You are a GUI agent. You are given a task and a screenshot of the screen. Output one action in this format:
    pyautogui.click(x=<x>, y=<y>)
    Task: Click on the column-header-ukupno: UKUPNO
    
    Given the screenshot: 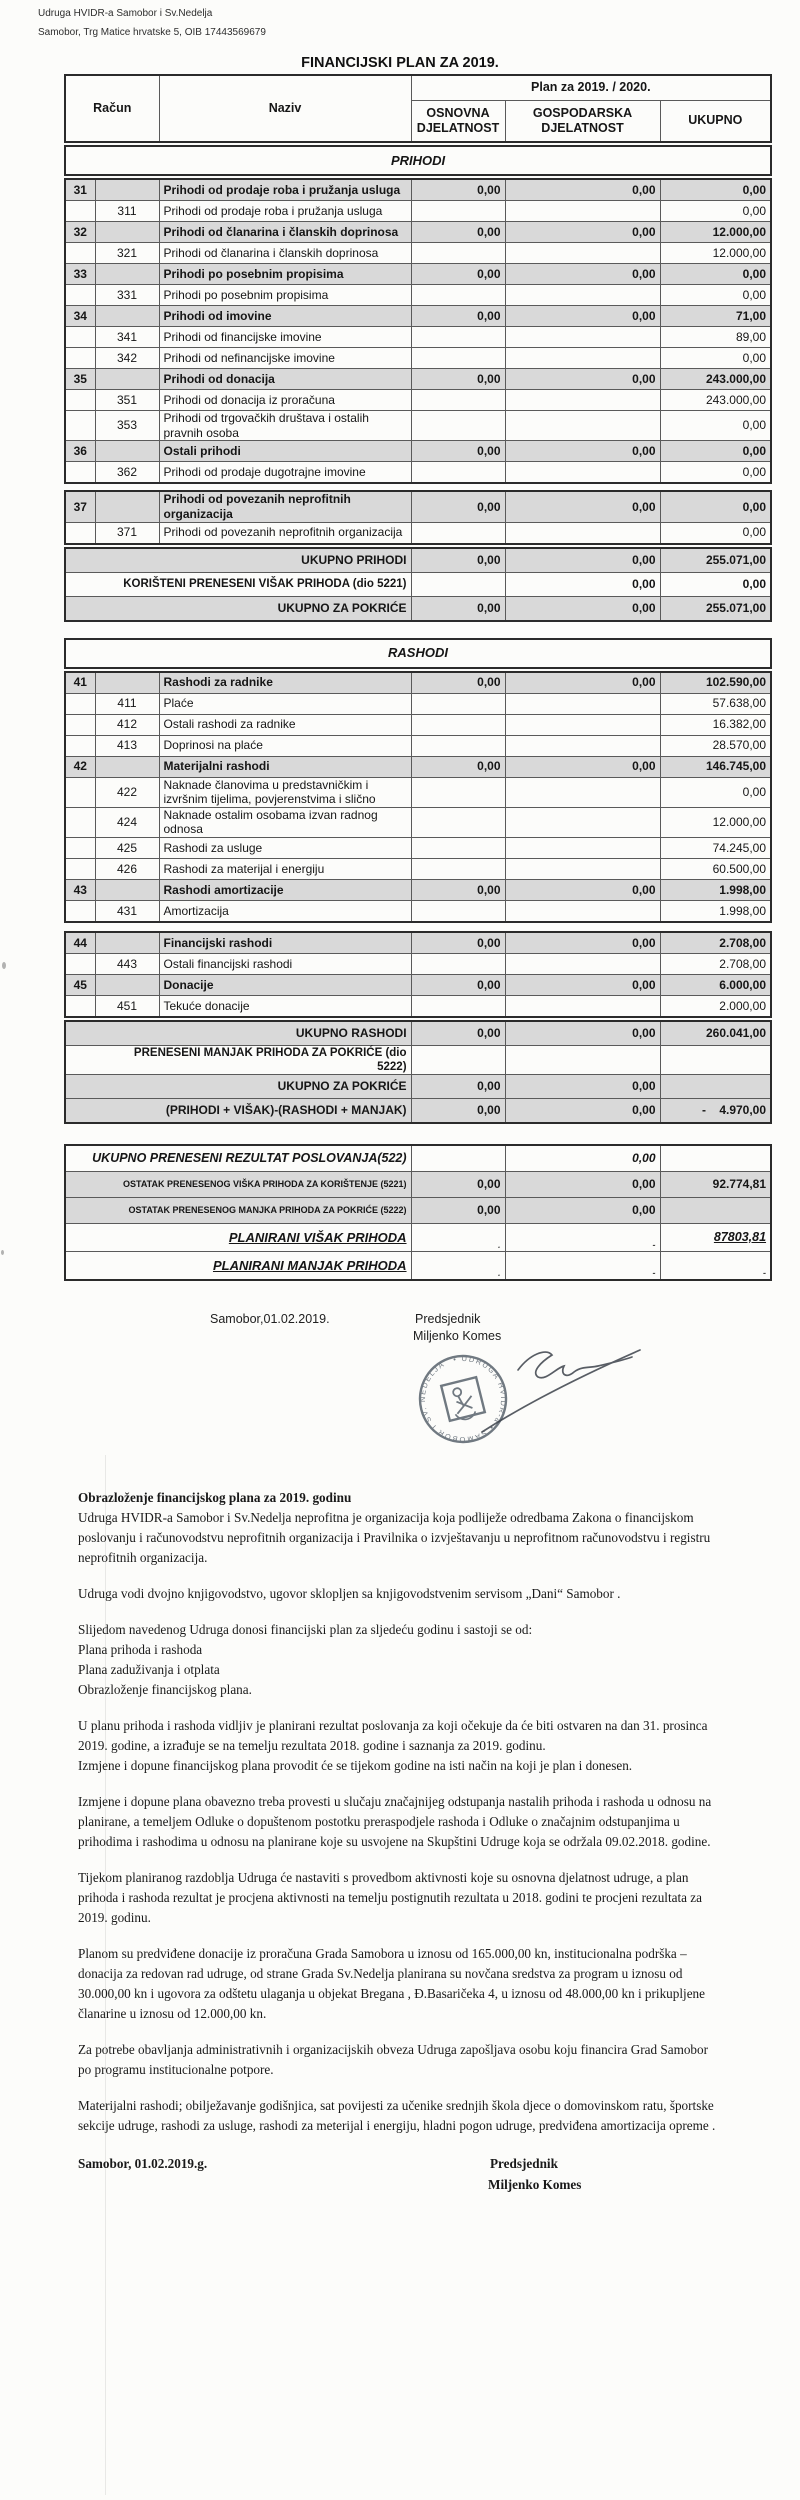 What is the action you would take?
    pyautogui.click(x=715, y=121)
    